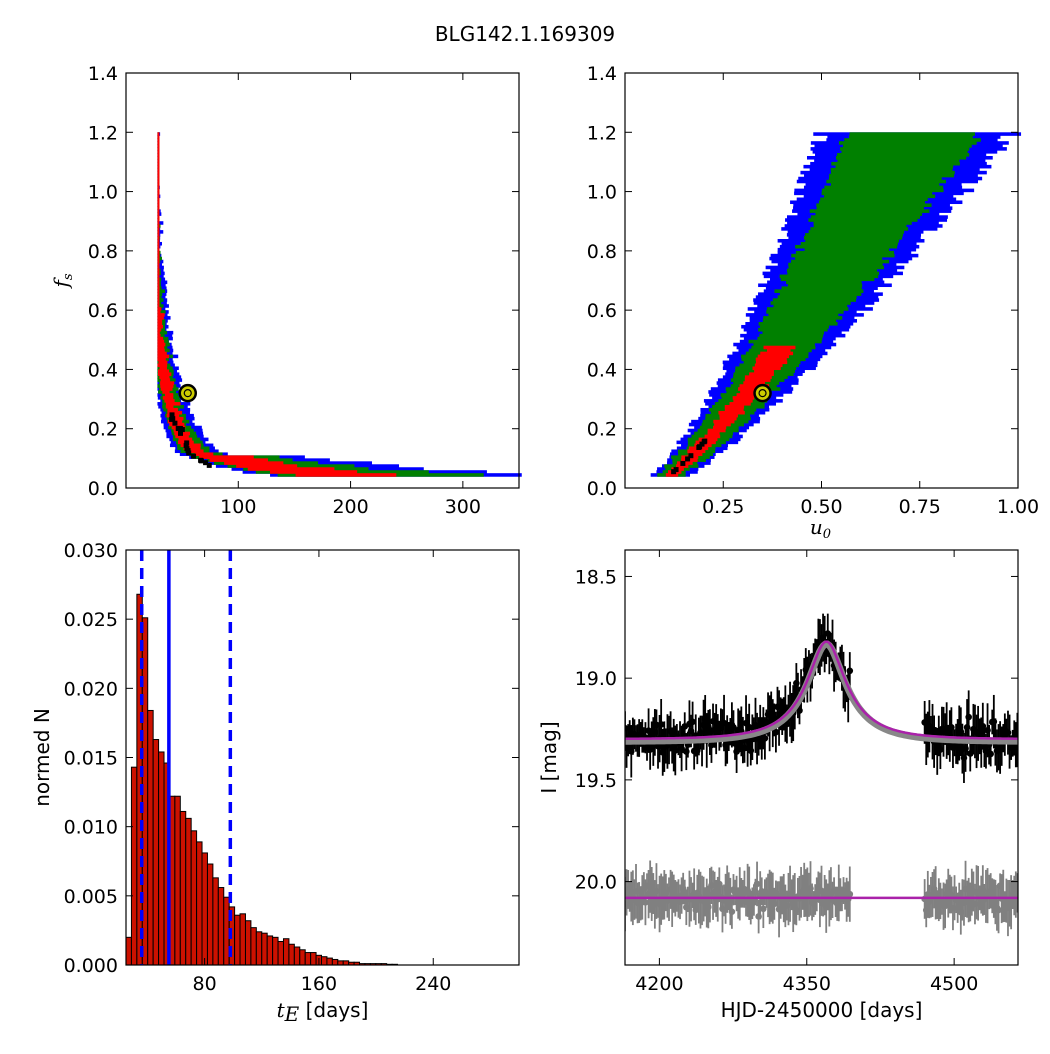 This screenshot has width=1050, height=1054. What do you see at coordinates (821, 507) in the screenshot?
I see `x-tick-label: 0.50` at bounding box center [821, 507].